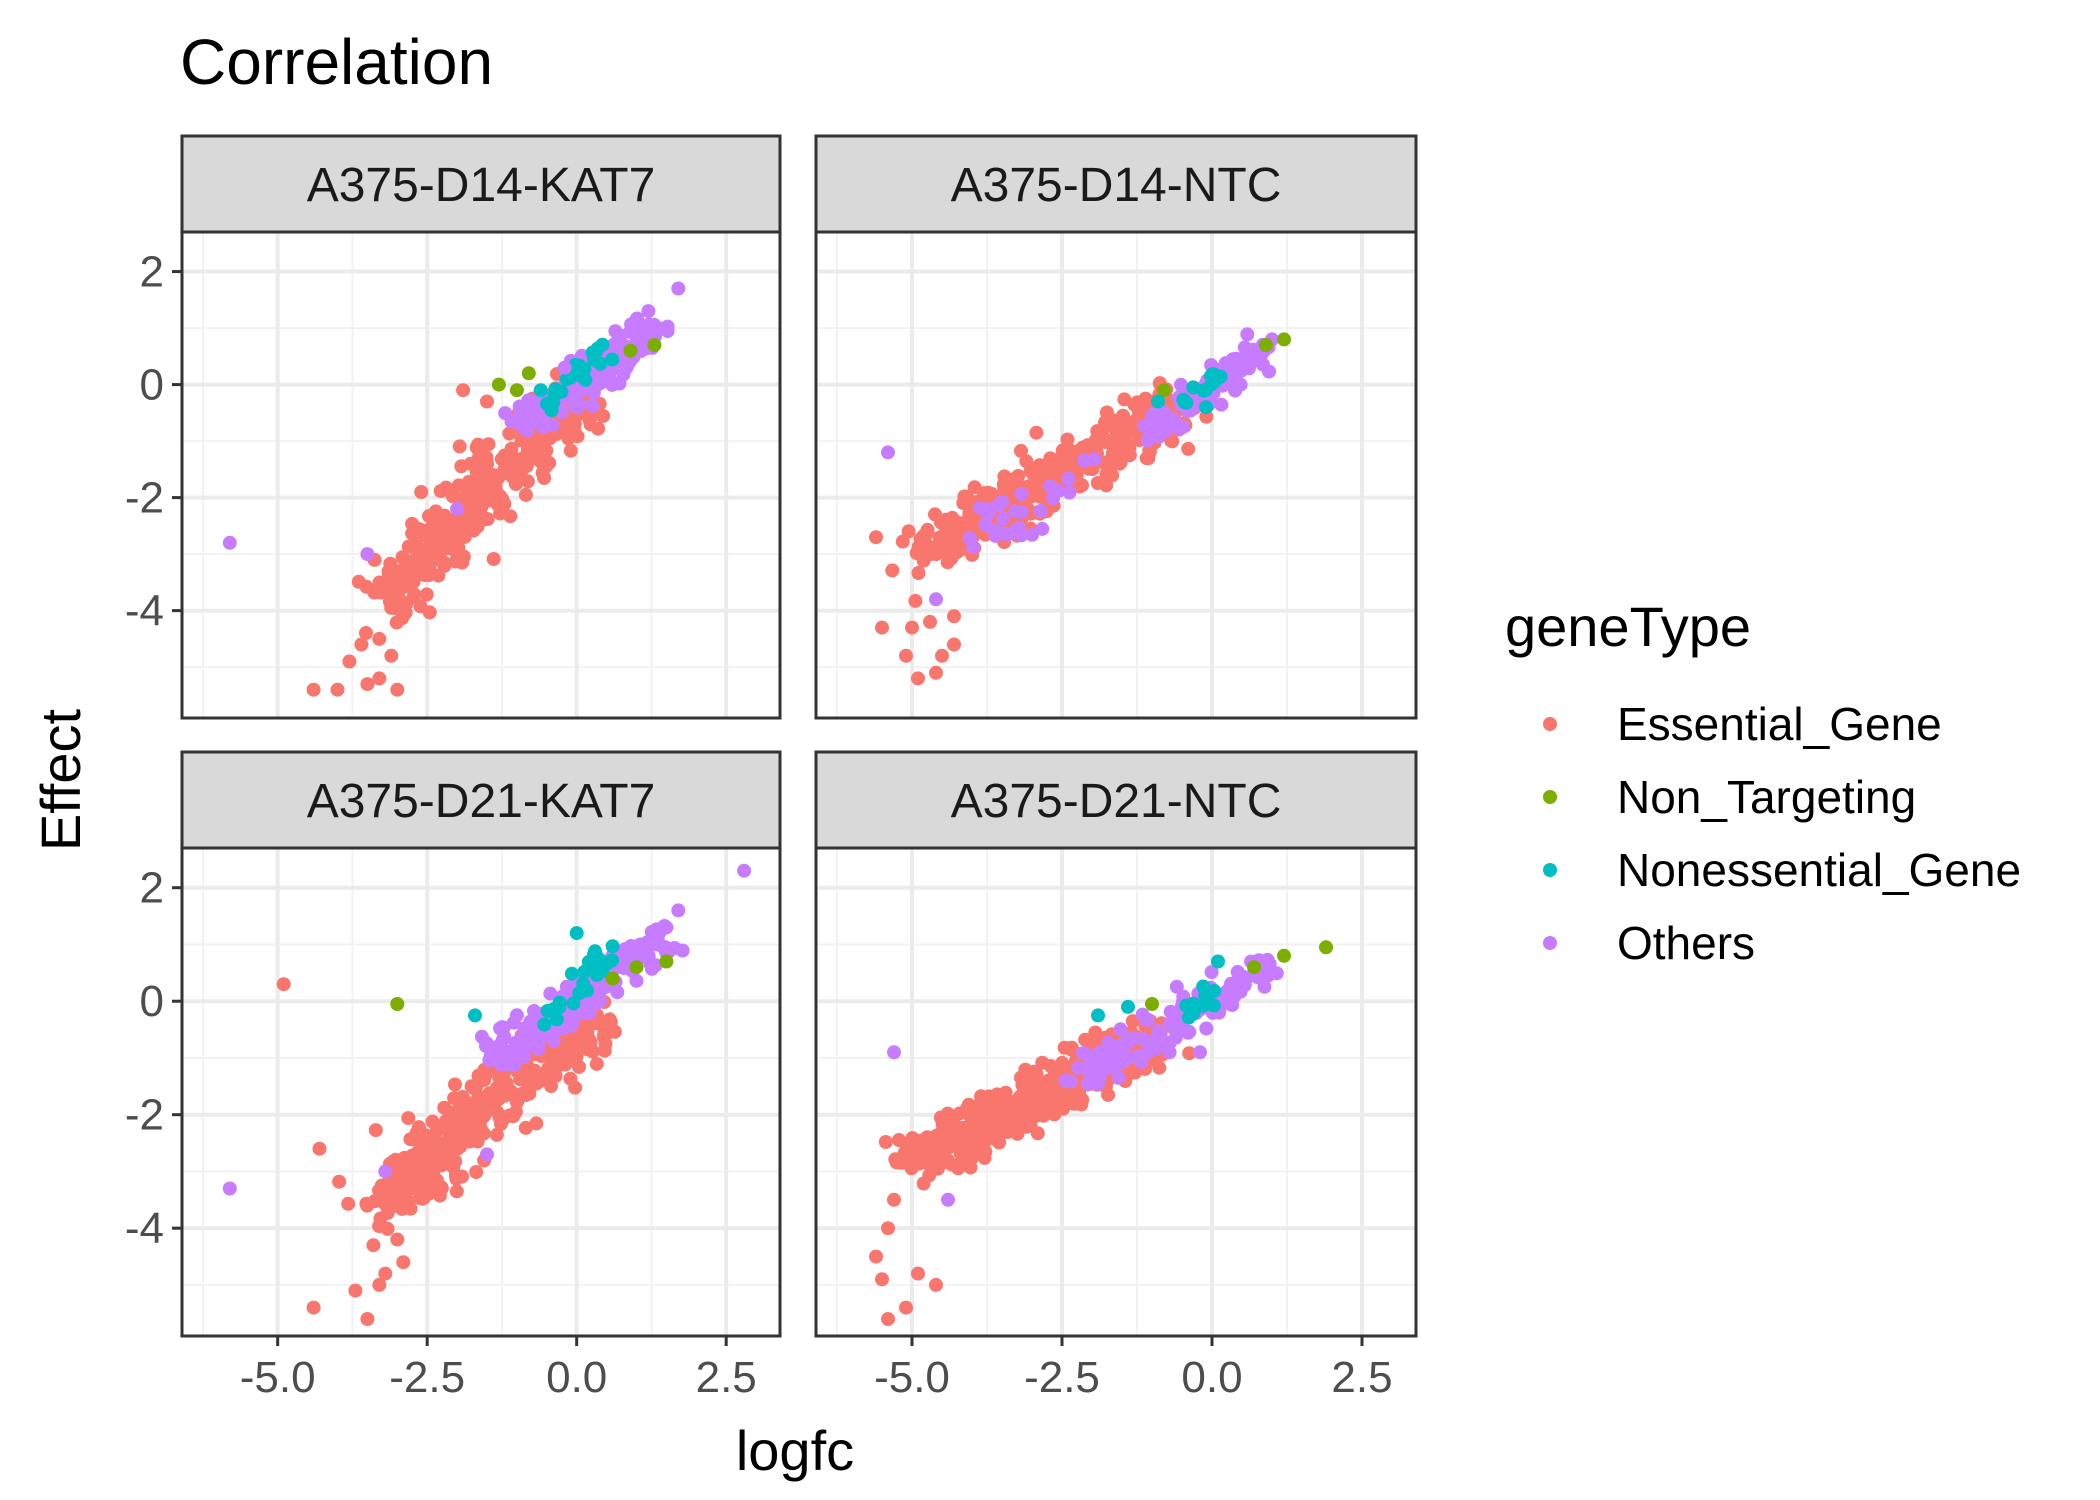 This screenshot has height=1500, width=2100. I want to click on y-tick-label: -4, so click(144, 611).